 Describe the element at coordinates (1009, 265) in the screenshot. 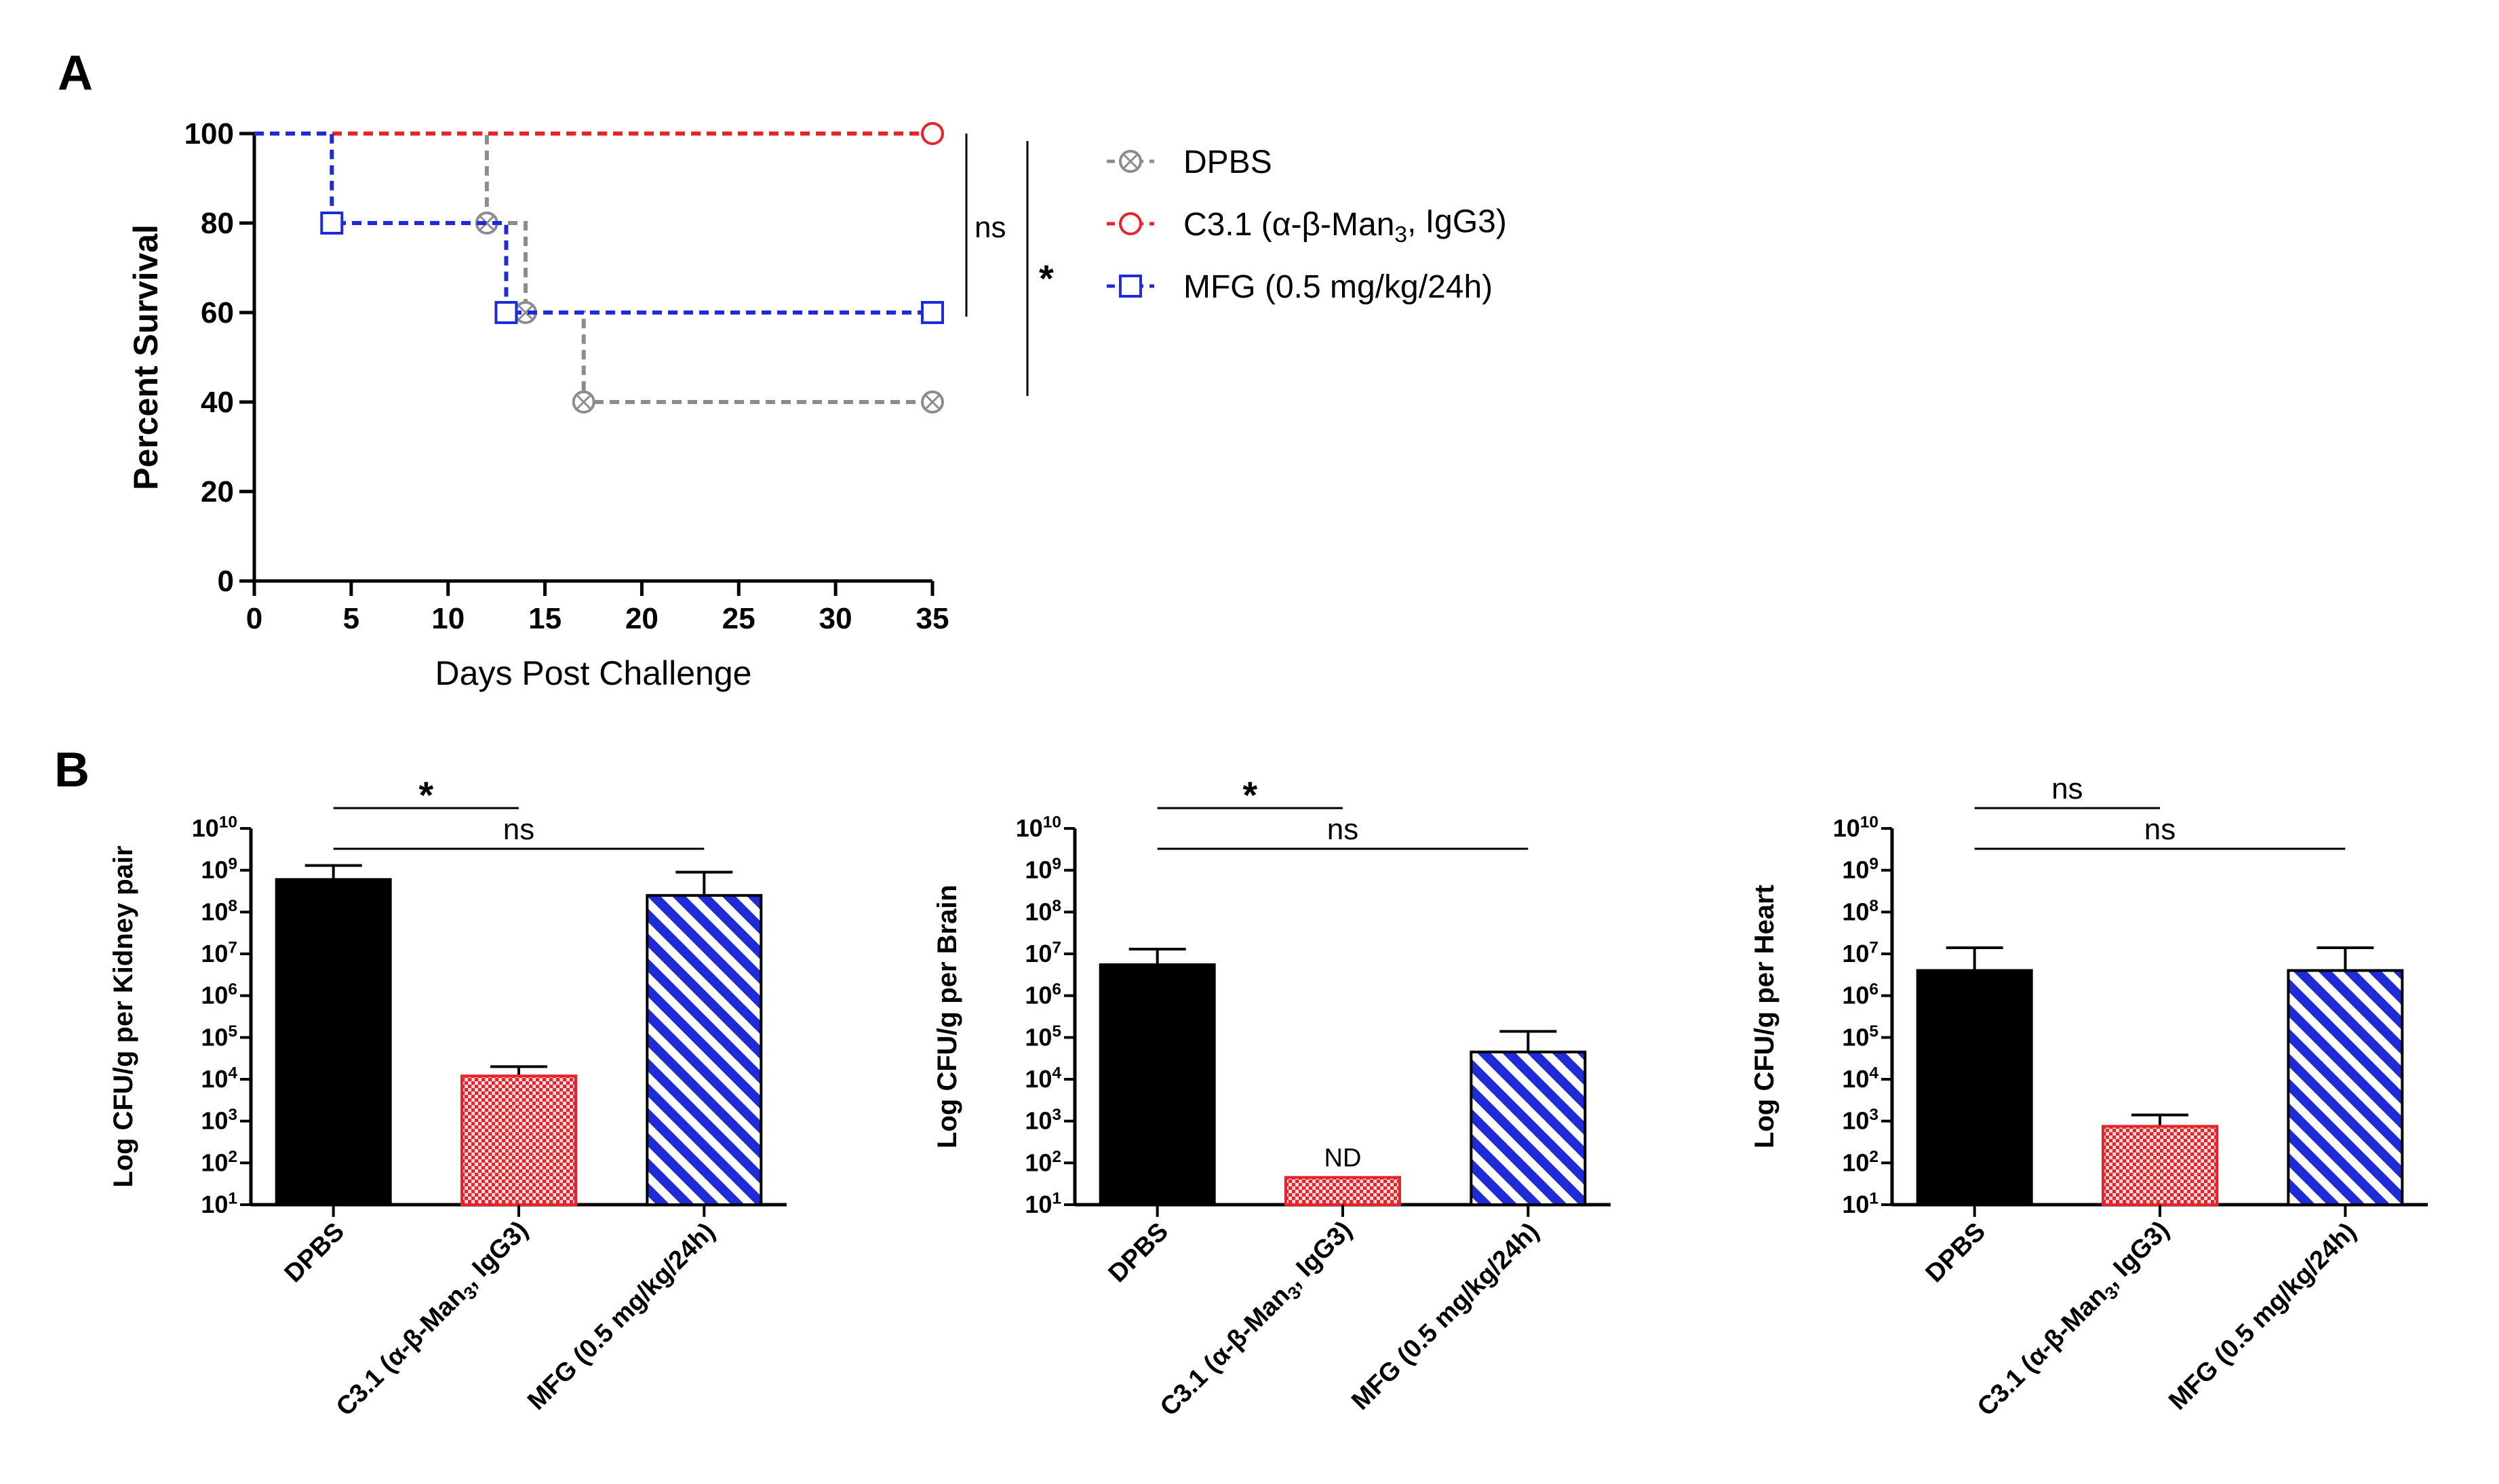

I see `survival-significance: ns *` at that location.